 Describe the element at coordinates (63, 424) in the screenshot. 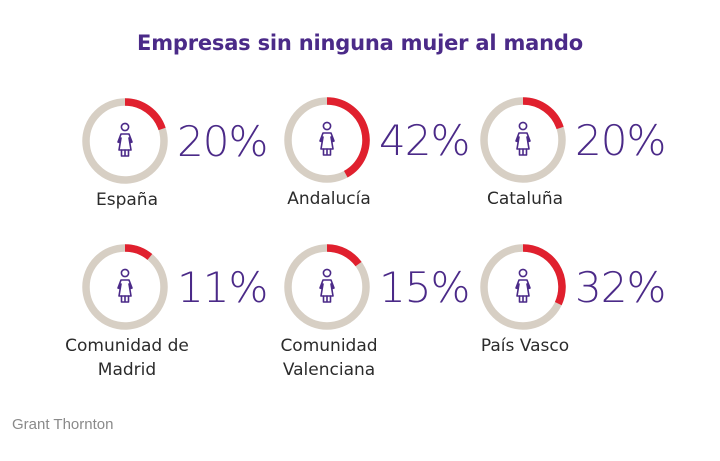

I see `source-credit: Grant Thornton` at that location.